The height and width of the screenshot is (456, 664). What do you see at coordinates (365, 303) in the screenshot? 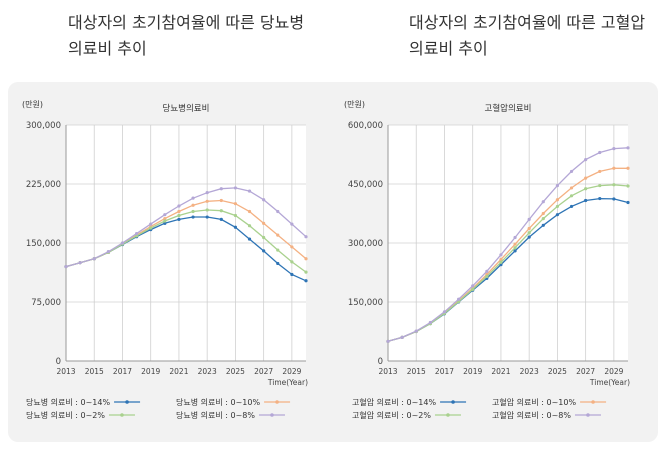
I see `hypertension-ytick-label-1: 150,000` at bounding box center [365, 303].